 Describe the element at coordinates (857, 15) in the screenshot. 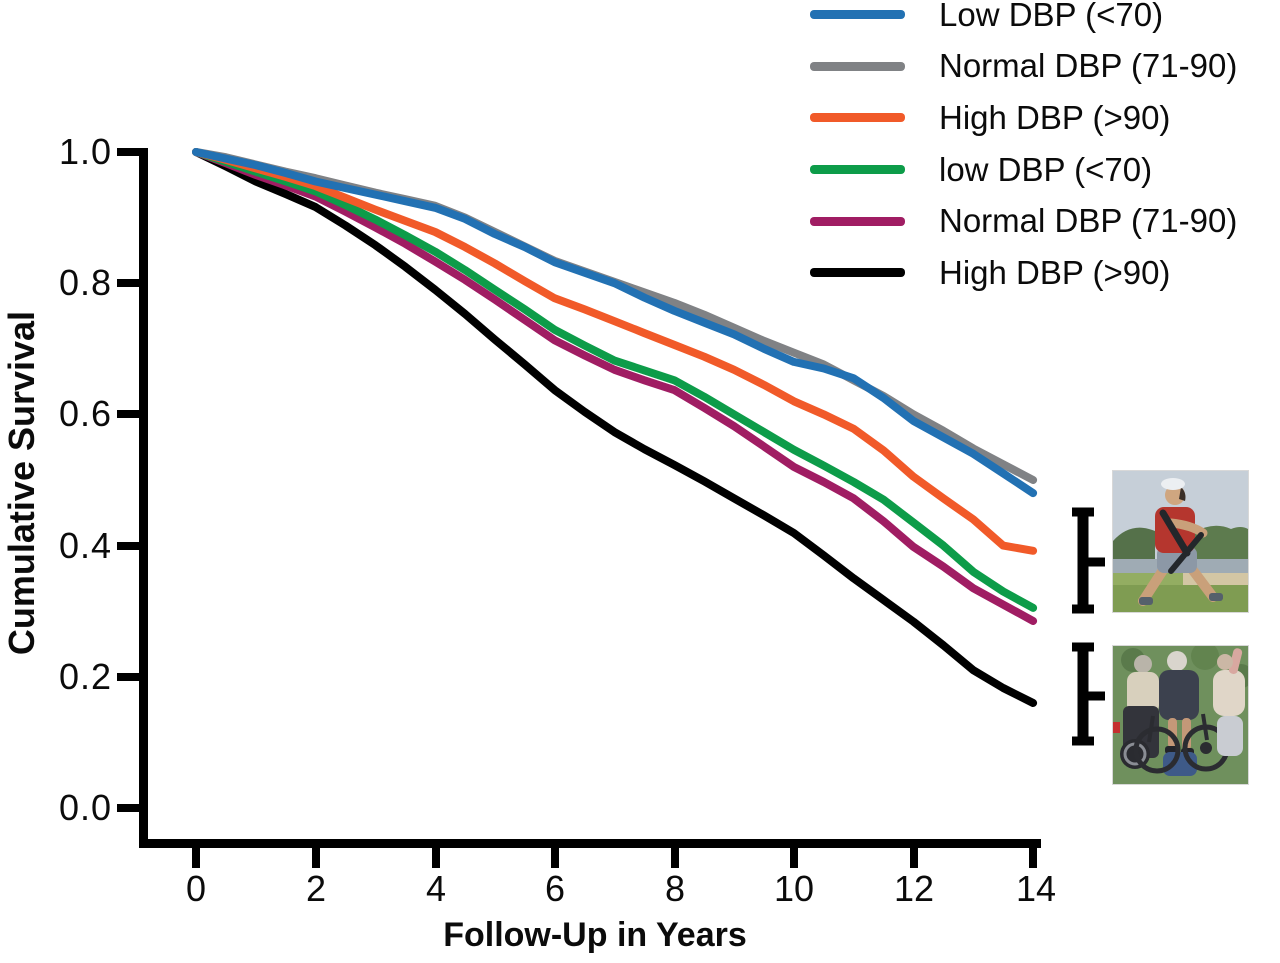

I see `legend-swatch-blue` at that location.